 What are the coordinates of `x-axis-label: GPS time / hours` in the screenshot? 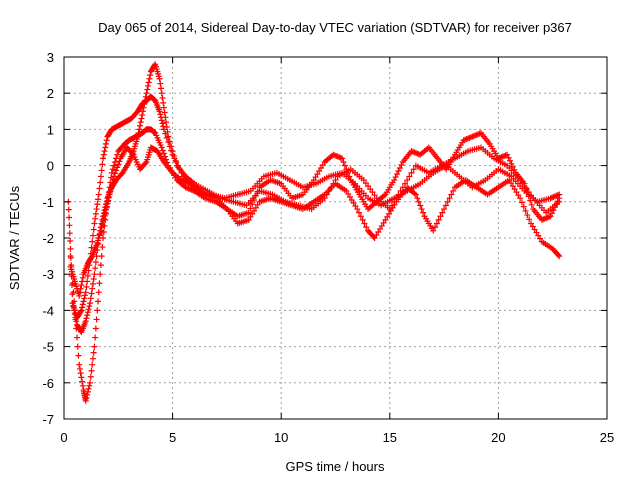 It's located at (335, 466).